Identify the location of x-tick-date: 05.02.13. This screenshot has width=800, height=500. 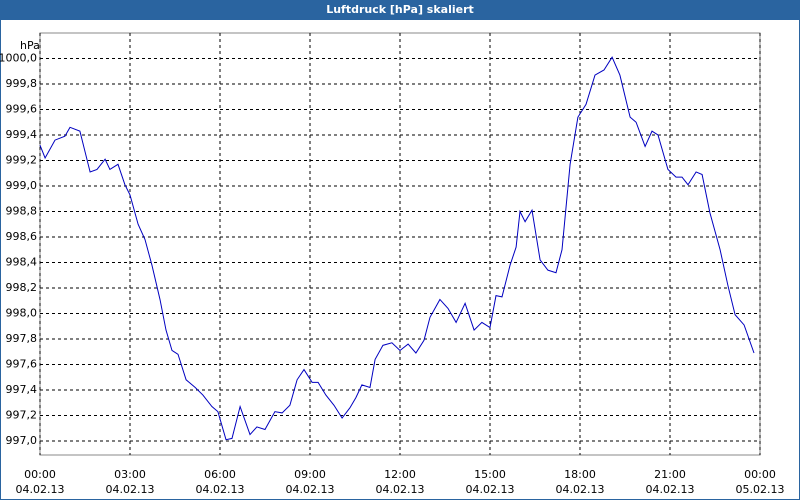
(760, 489).